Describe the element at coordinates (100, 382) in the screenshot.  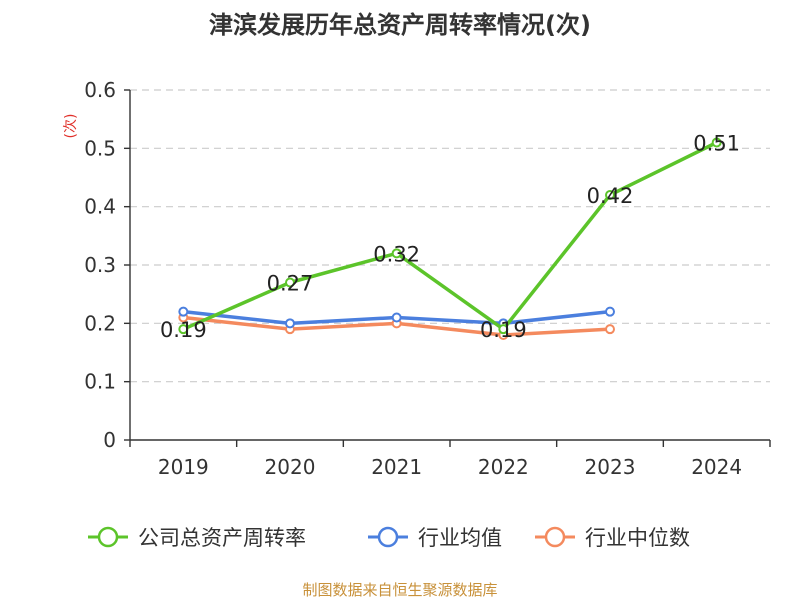
I see `y-tick-label: 0.1` at that location.